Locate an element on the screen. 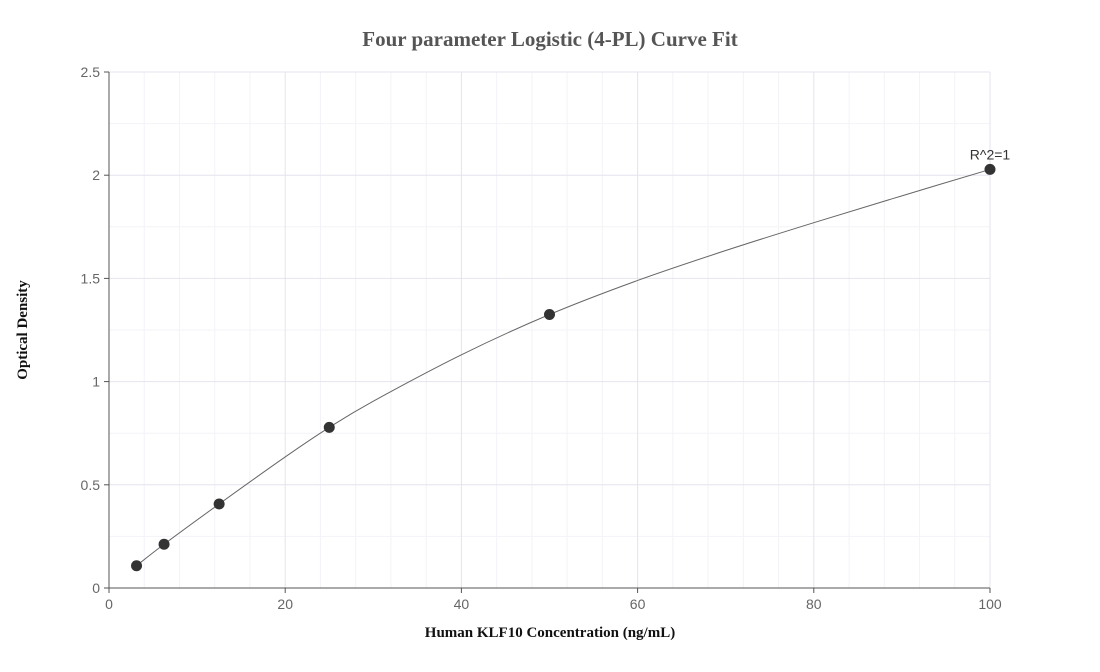 The height and width of the screenshot is (672, 1100). y-tick-label: 1 is located at coordinates (96, 382).